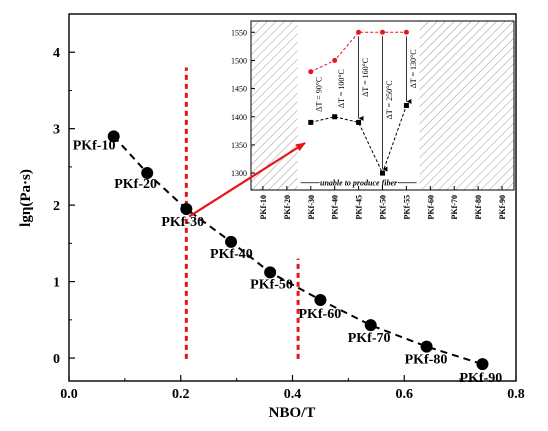  Describe the element at coordinates (383, 207) in the screenshot. I see `inset-category-label: PKf-50` at that location.